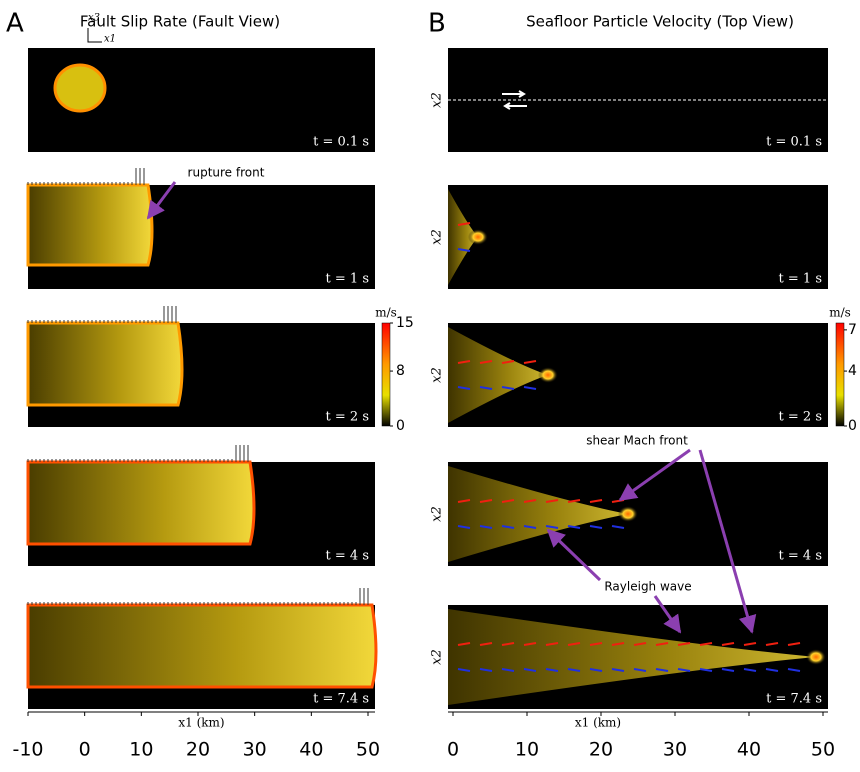 The image size is (860, 772). What do you see at coordinates (852, 330) in the screenshot?
I see `colorbar-tick-label: 7` at bounding box center [852, 330].